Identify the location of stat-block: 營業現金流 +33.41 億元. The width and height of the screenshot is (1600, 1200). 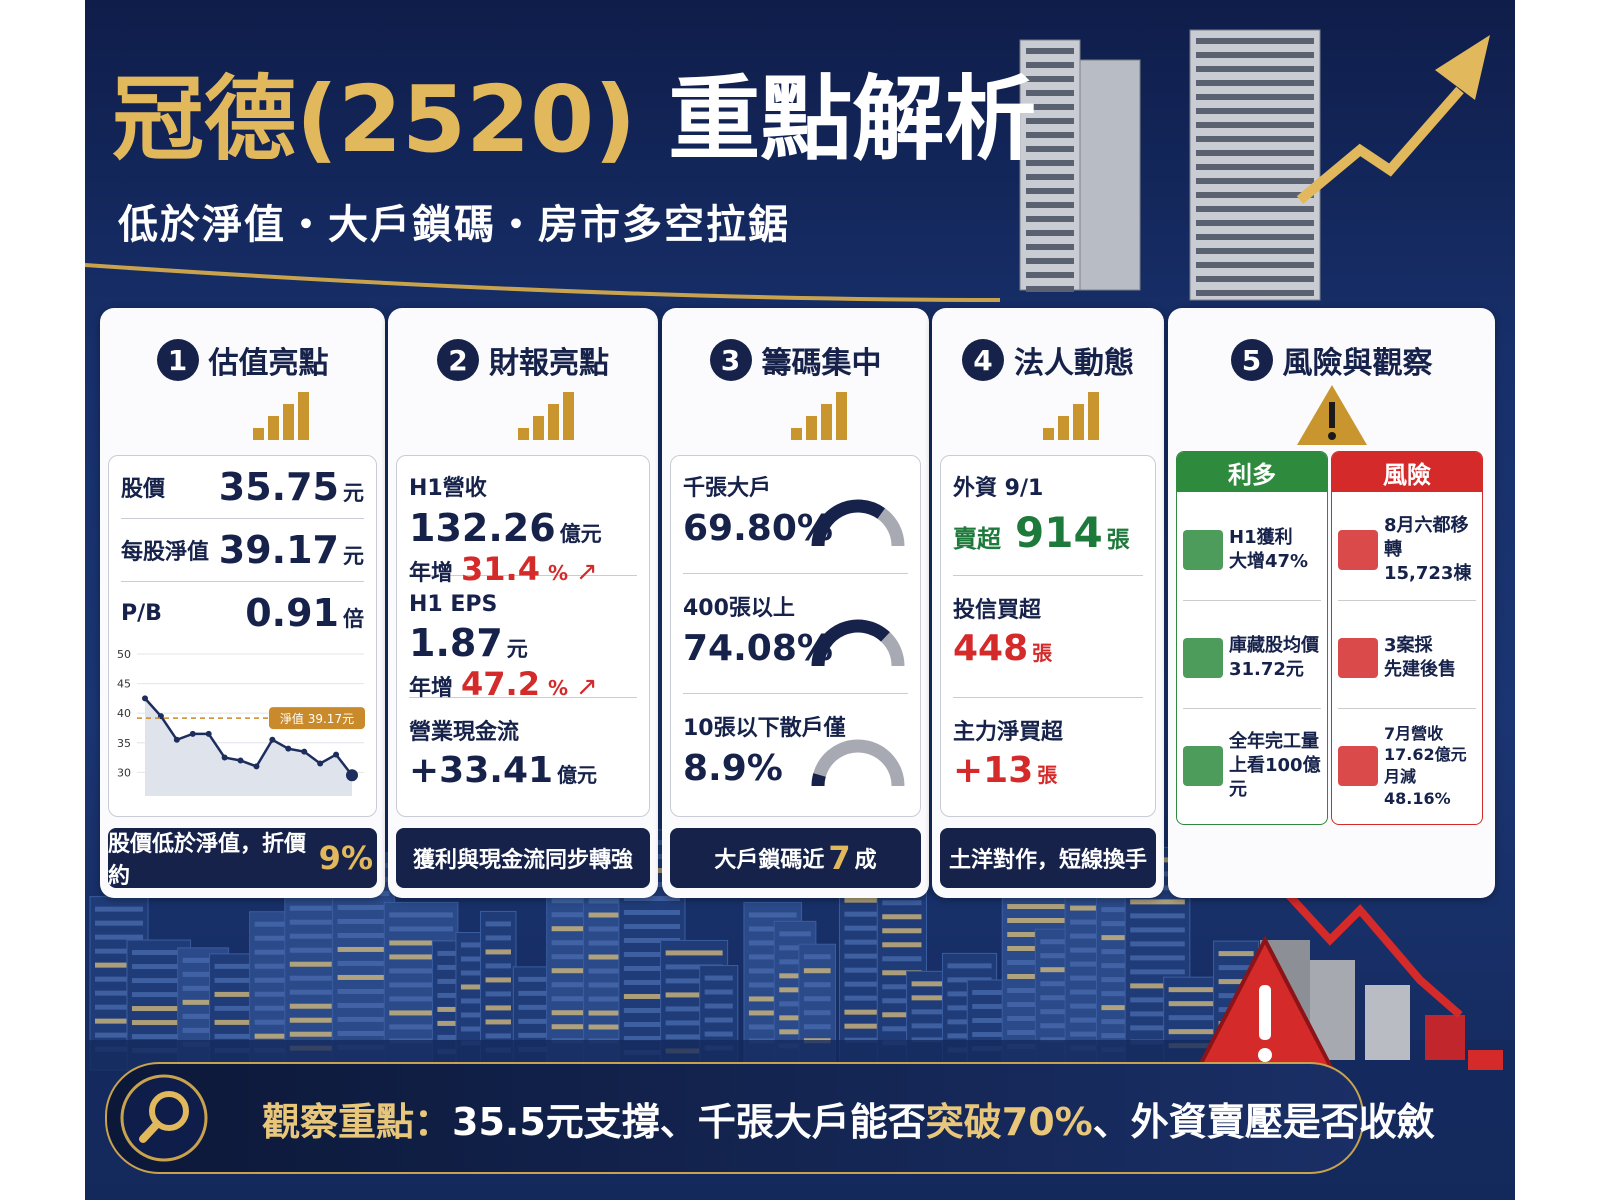
(523, 758).